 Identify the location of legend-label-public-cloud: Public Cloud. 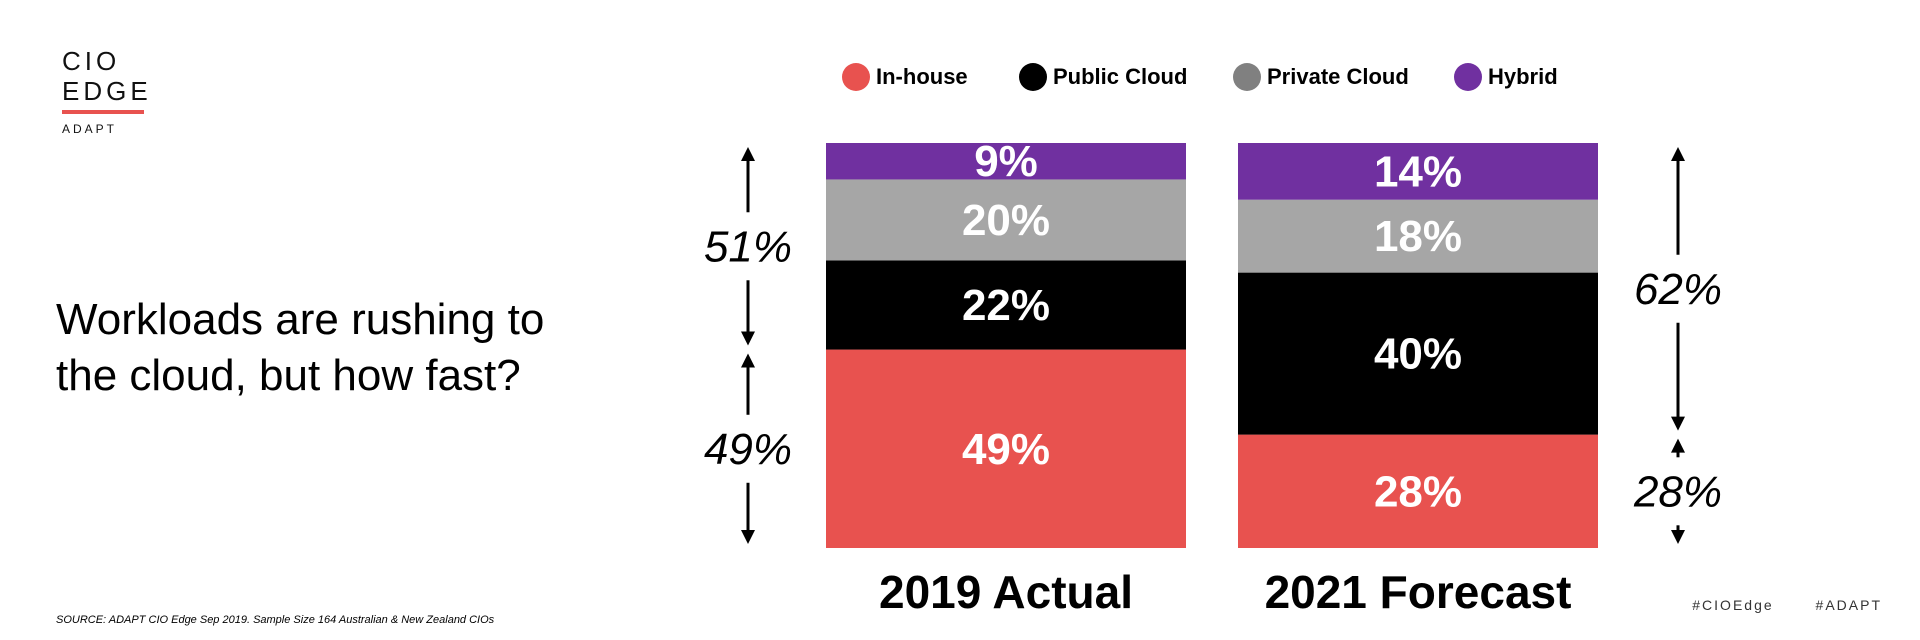
(1120, 76).